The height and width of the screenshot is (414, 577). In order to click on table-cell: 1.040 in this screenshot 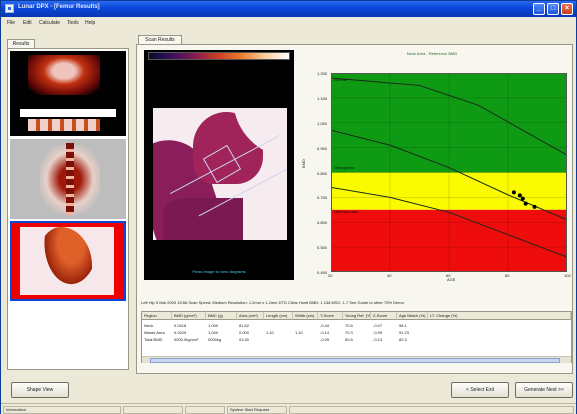, I will do `click(213, 332)`.